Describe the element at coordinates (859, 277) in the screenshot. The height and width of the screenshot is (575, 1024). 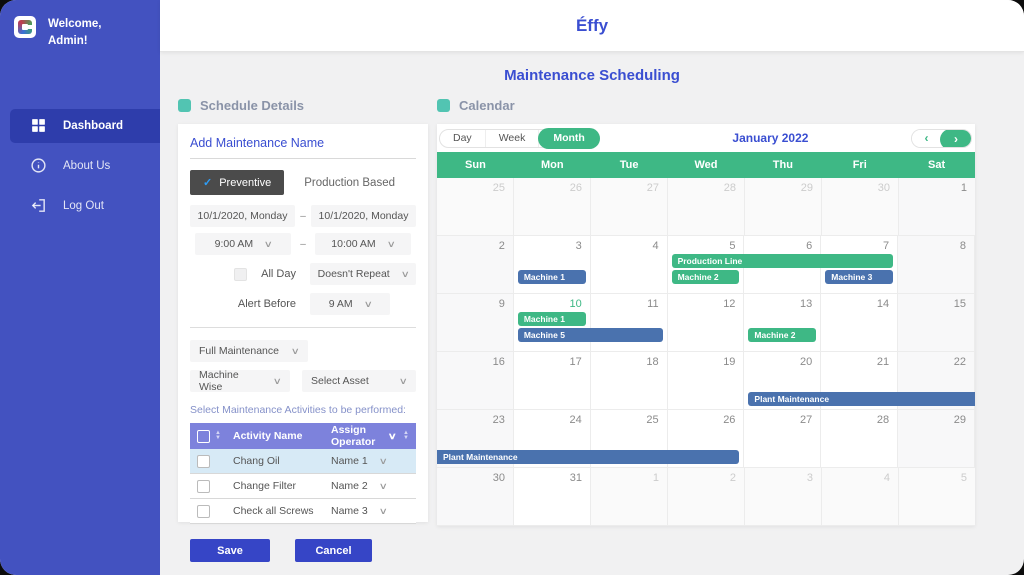
I see `calendar-event: Machine 3` at that location.